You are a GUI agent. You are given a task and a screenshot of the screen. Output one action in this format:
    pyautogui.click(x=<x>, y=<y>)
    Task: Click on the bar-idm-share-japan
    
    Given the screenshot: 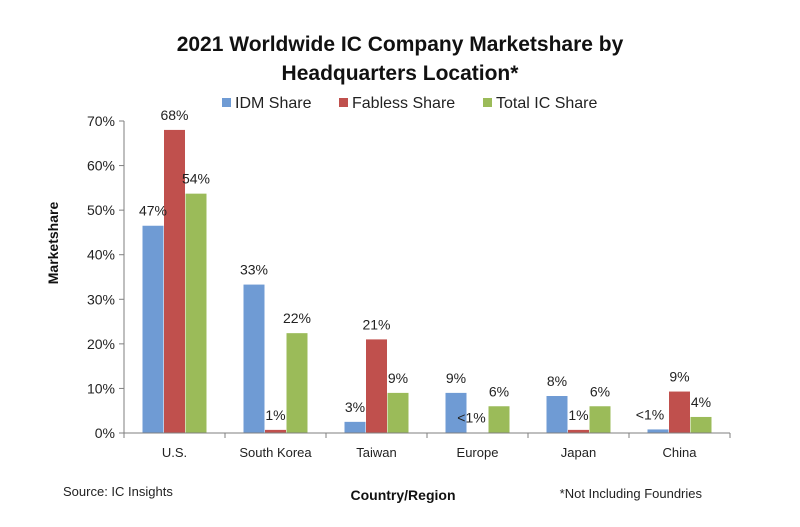 What is the action you would take?
    pyautogui.click(x=557, y=414)
    